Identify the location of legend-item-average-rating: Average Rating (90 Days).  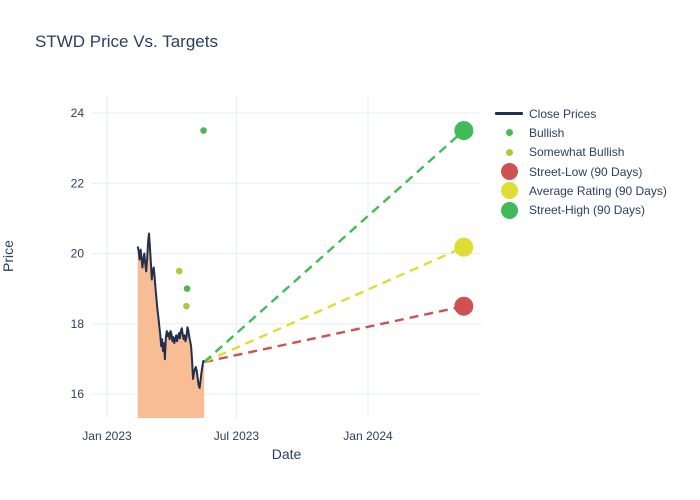
(595, 190).